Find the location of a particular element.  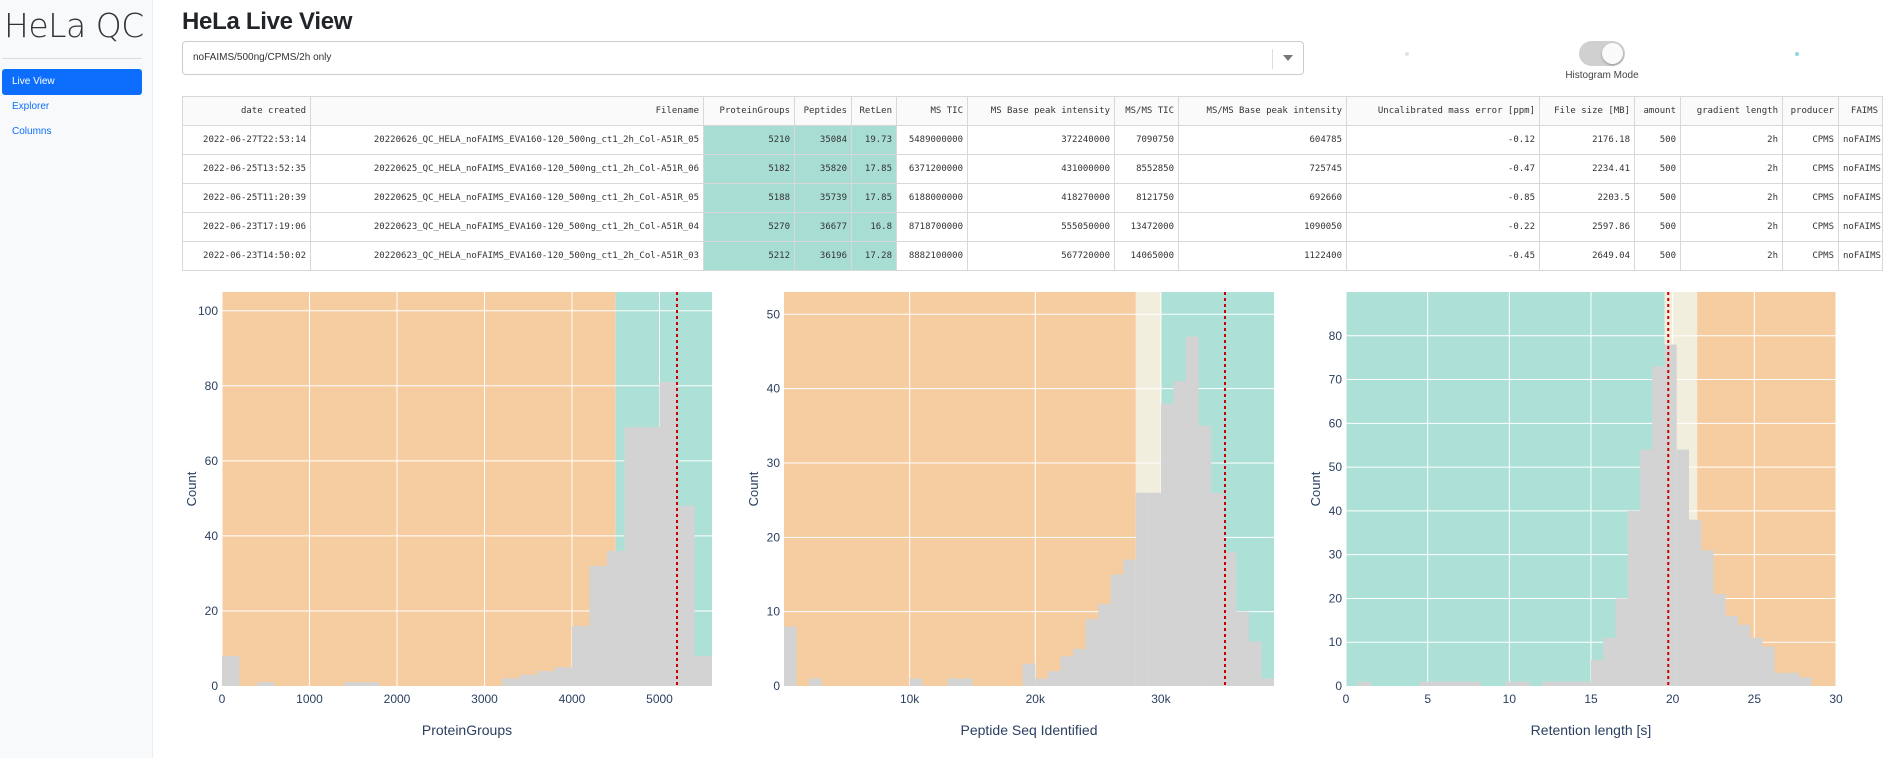

column-header: File size [MB] is located at coordinates (1587, 111).